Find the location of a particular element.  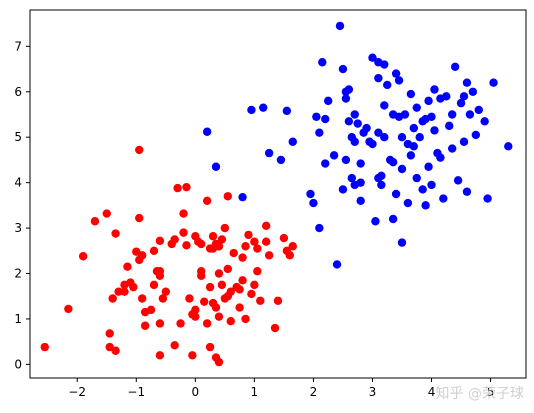

y-tick-label: 7 is located at coordinates (18, 46).